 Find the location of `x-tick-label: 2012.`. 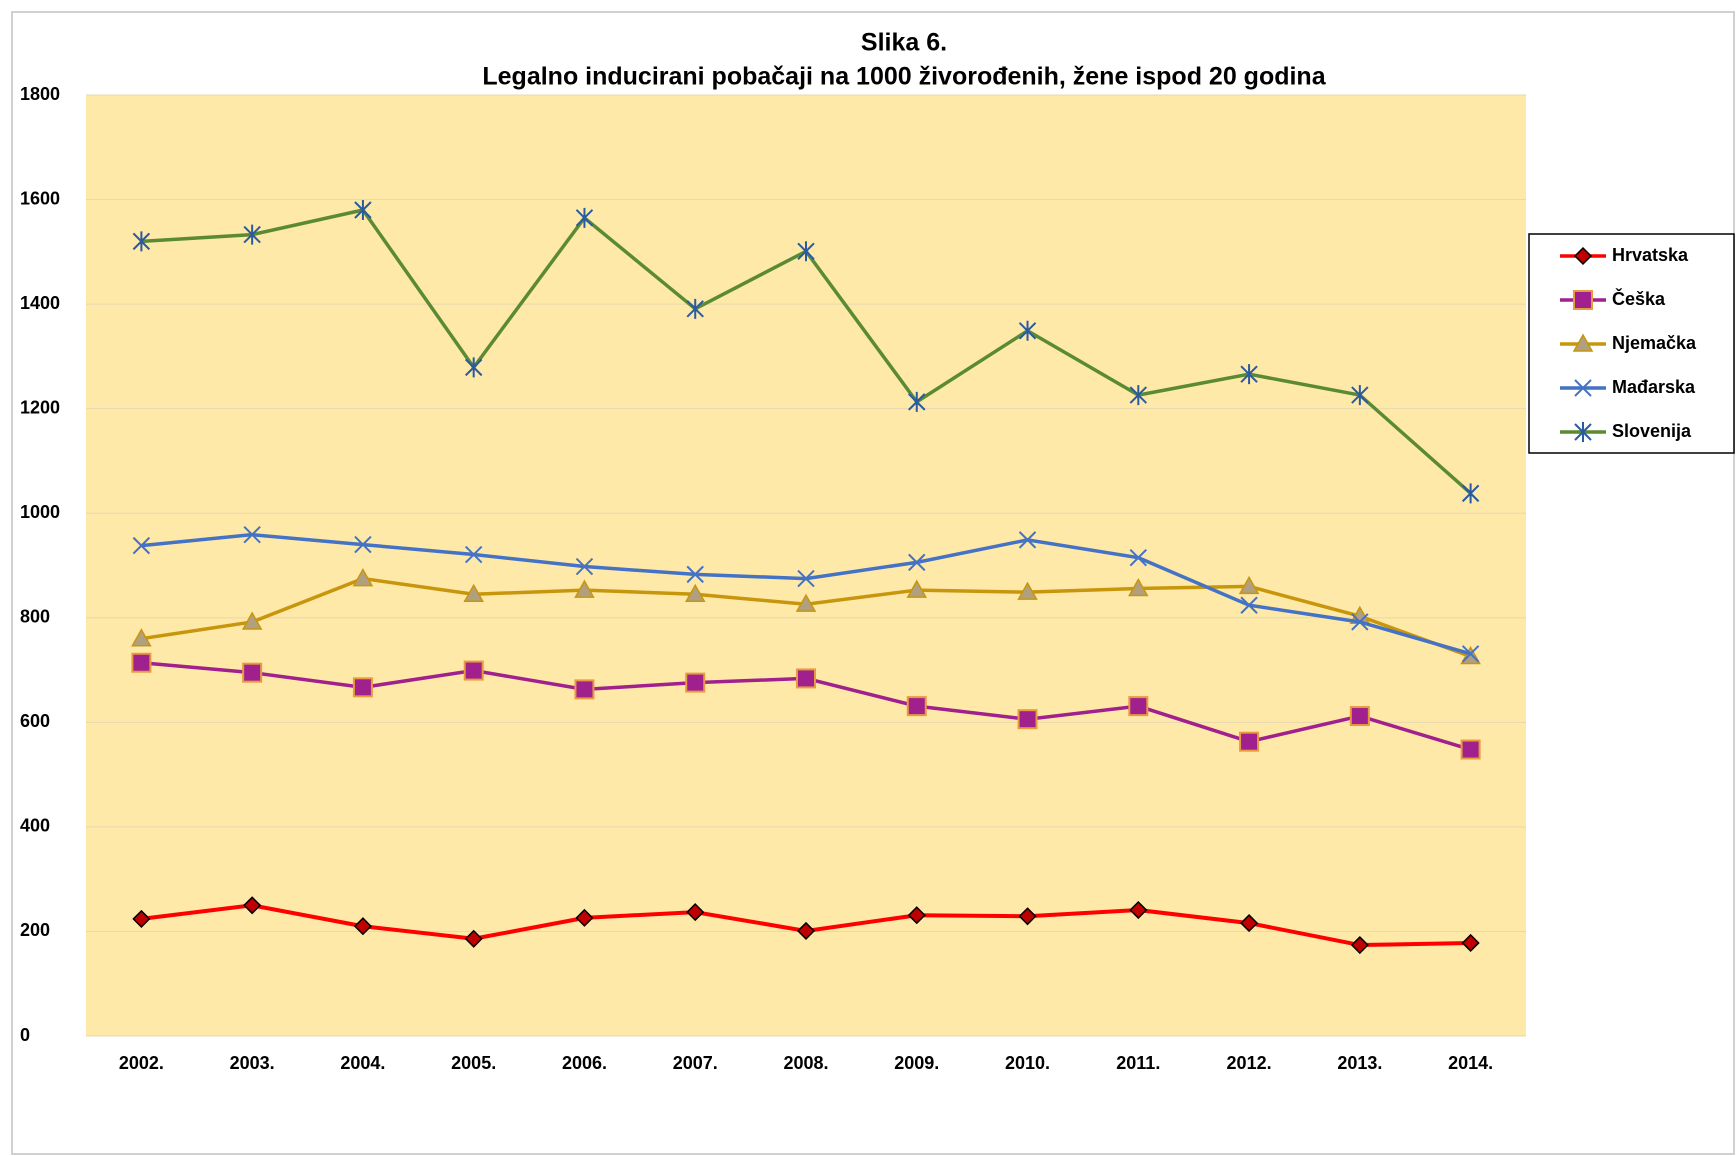

x-tick-label: 2012. is located at coordinates (1249, 1063).